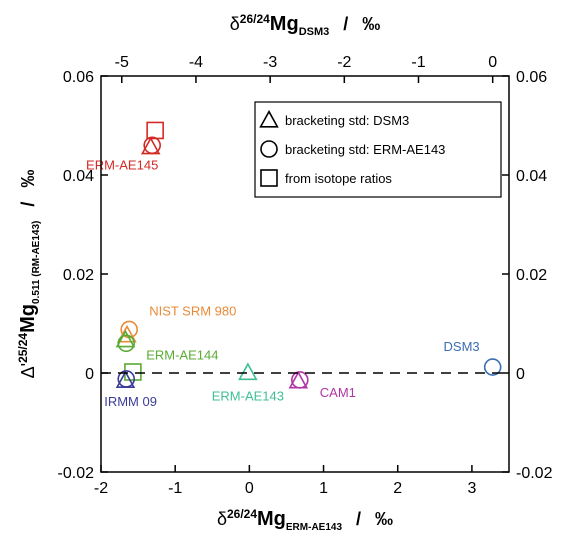 This screenshot has width=569, height=536. What do you see at coordinates (531, 275) in the screenshot?
I see `right-y-tick-label: 0.02` at bounding box center [531, 275].